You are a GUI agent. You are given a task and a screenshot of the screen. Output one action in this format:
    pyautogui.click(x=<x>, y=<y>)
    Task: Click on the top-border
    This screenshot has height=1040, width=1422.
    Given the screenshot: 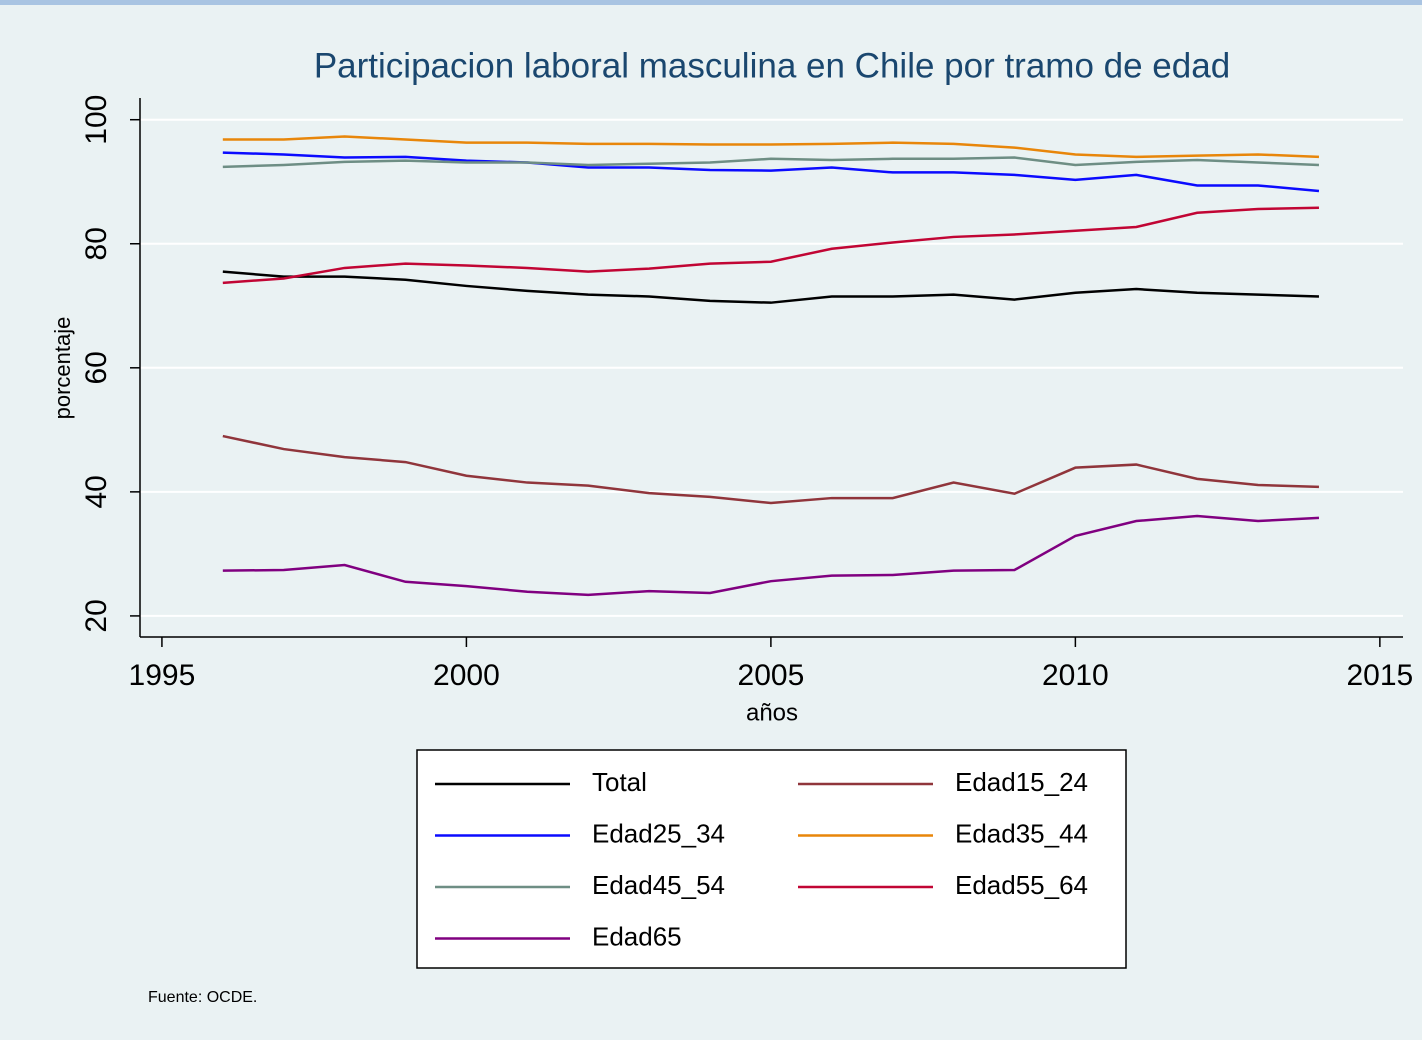 What is the action you would take?
    pyautogui.click(x=711, y=2)
    